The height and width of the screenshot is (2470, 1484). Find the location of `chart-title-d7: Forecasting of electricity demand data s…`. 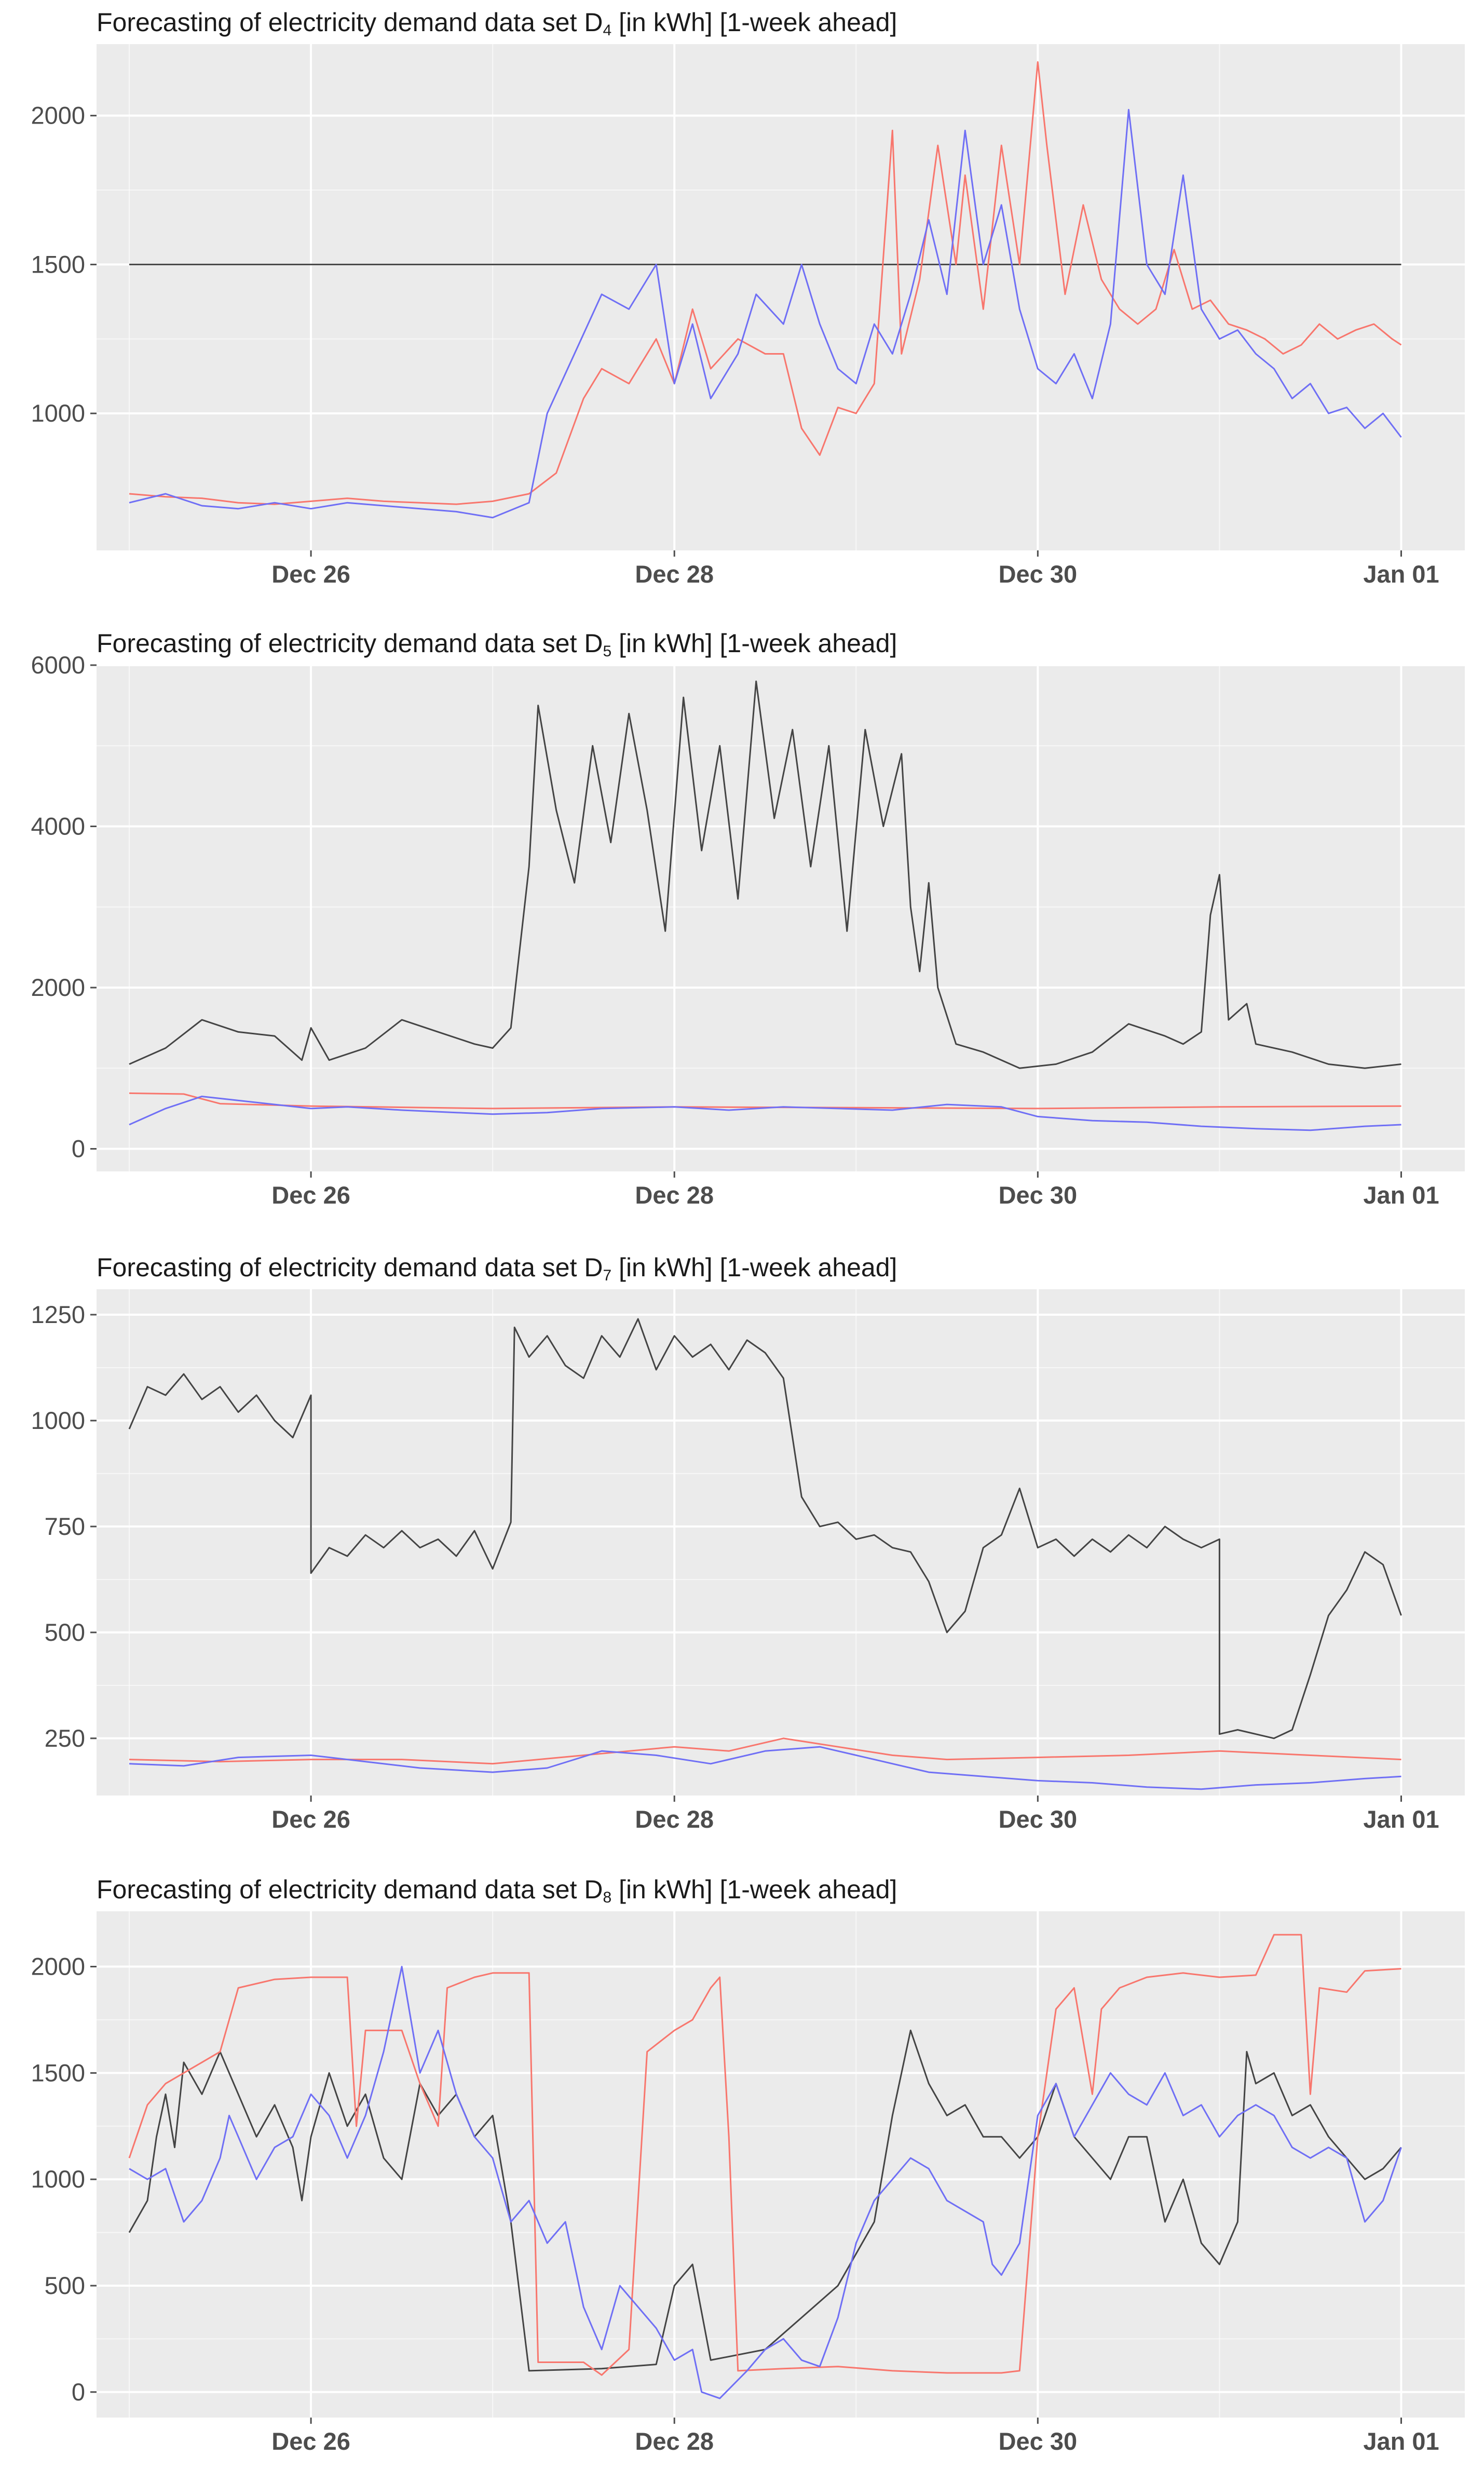

chart-title-d7: Forecasting of electricity demand data s… is located at coordinates (497, 1268).